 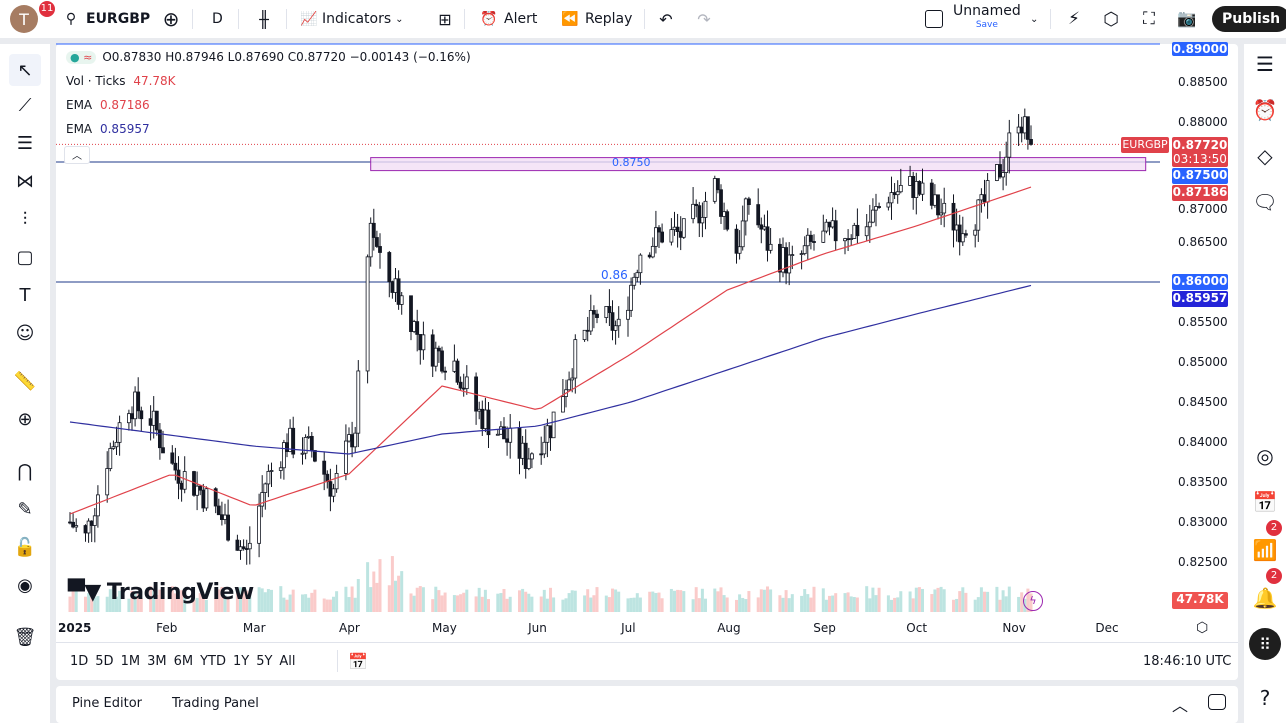 I want to click on timeframe-5y: 5Y, so click(x=264, y=661).